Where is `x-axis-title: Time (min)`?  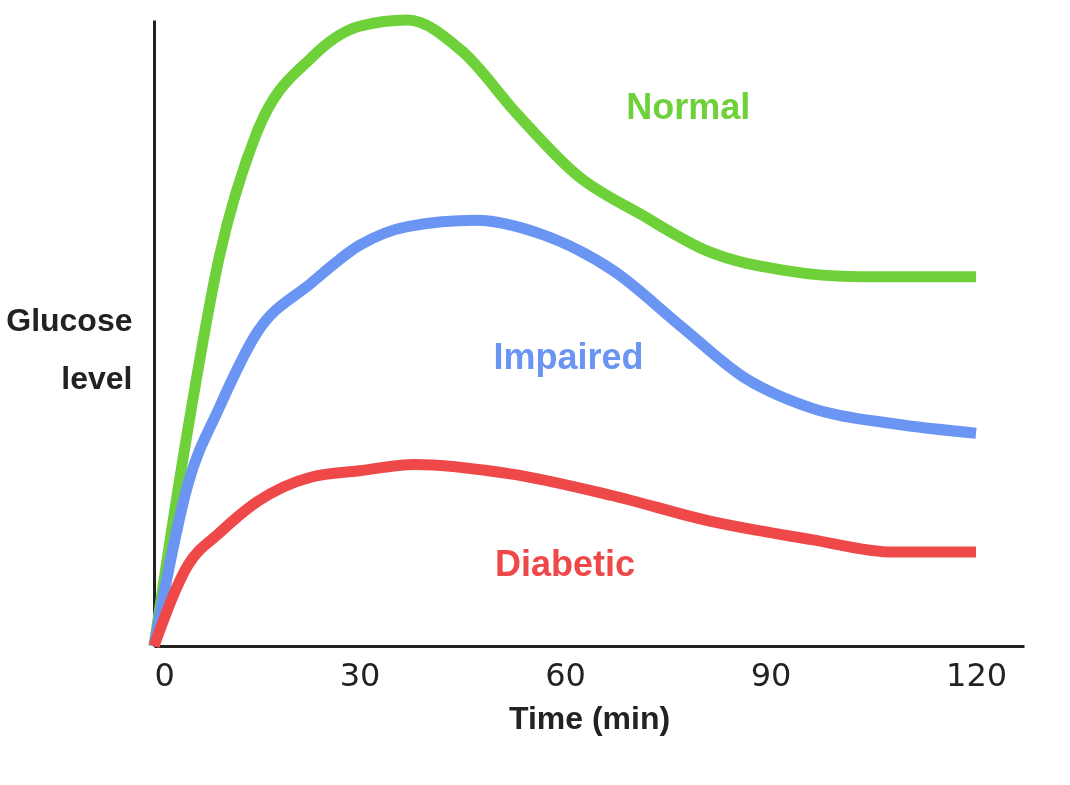 x-axis-title: Time (min) is located at coordinates (589, 717).